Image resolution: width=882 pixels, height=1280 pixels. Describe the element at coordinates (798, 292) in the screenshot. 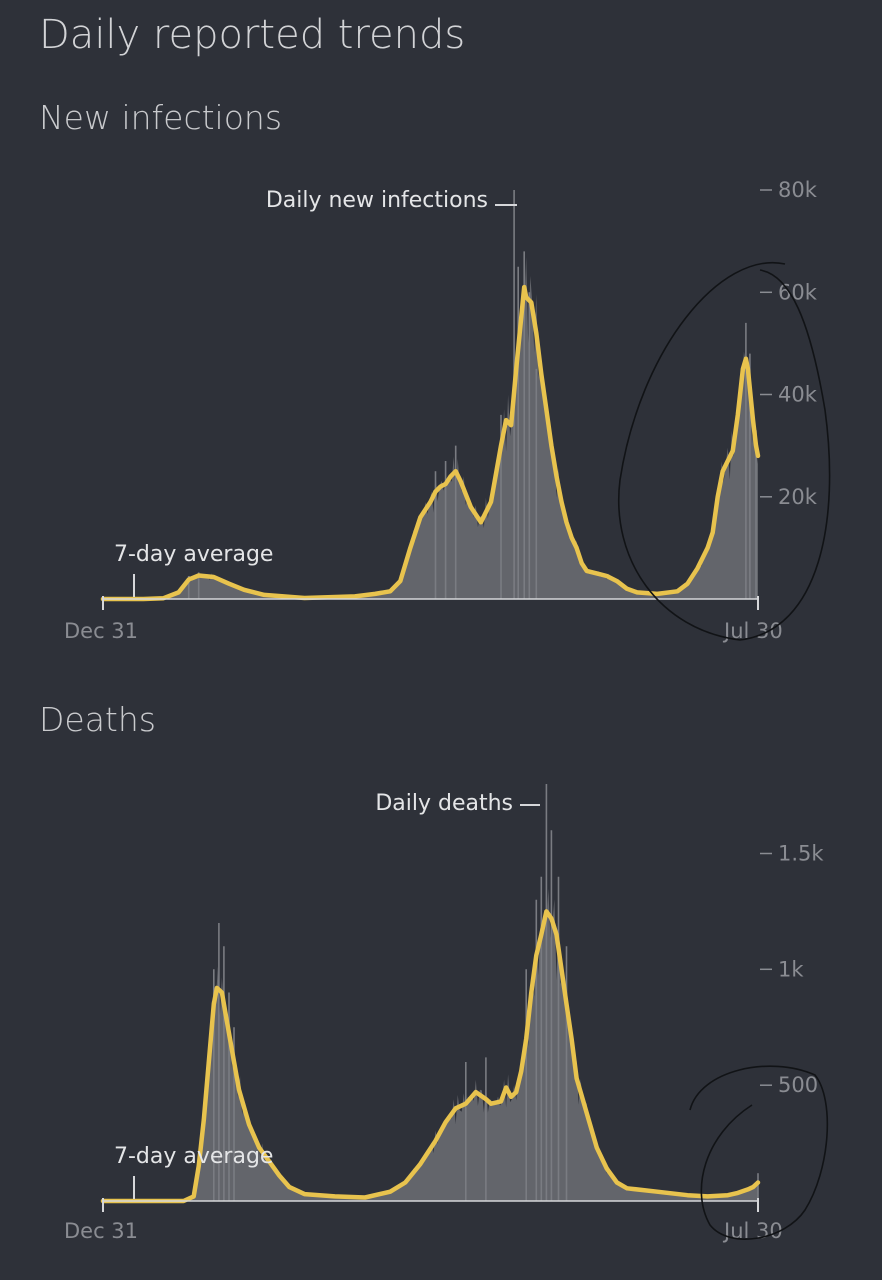

I see `infections-y-tick-label-2: 60k` at that location.